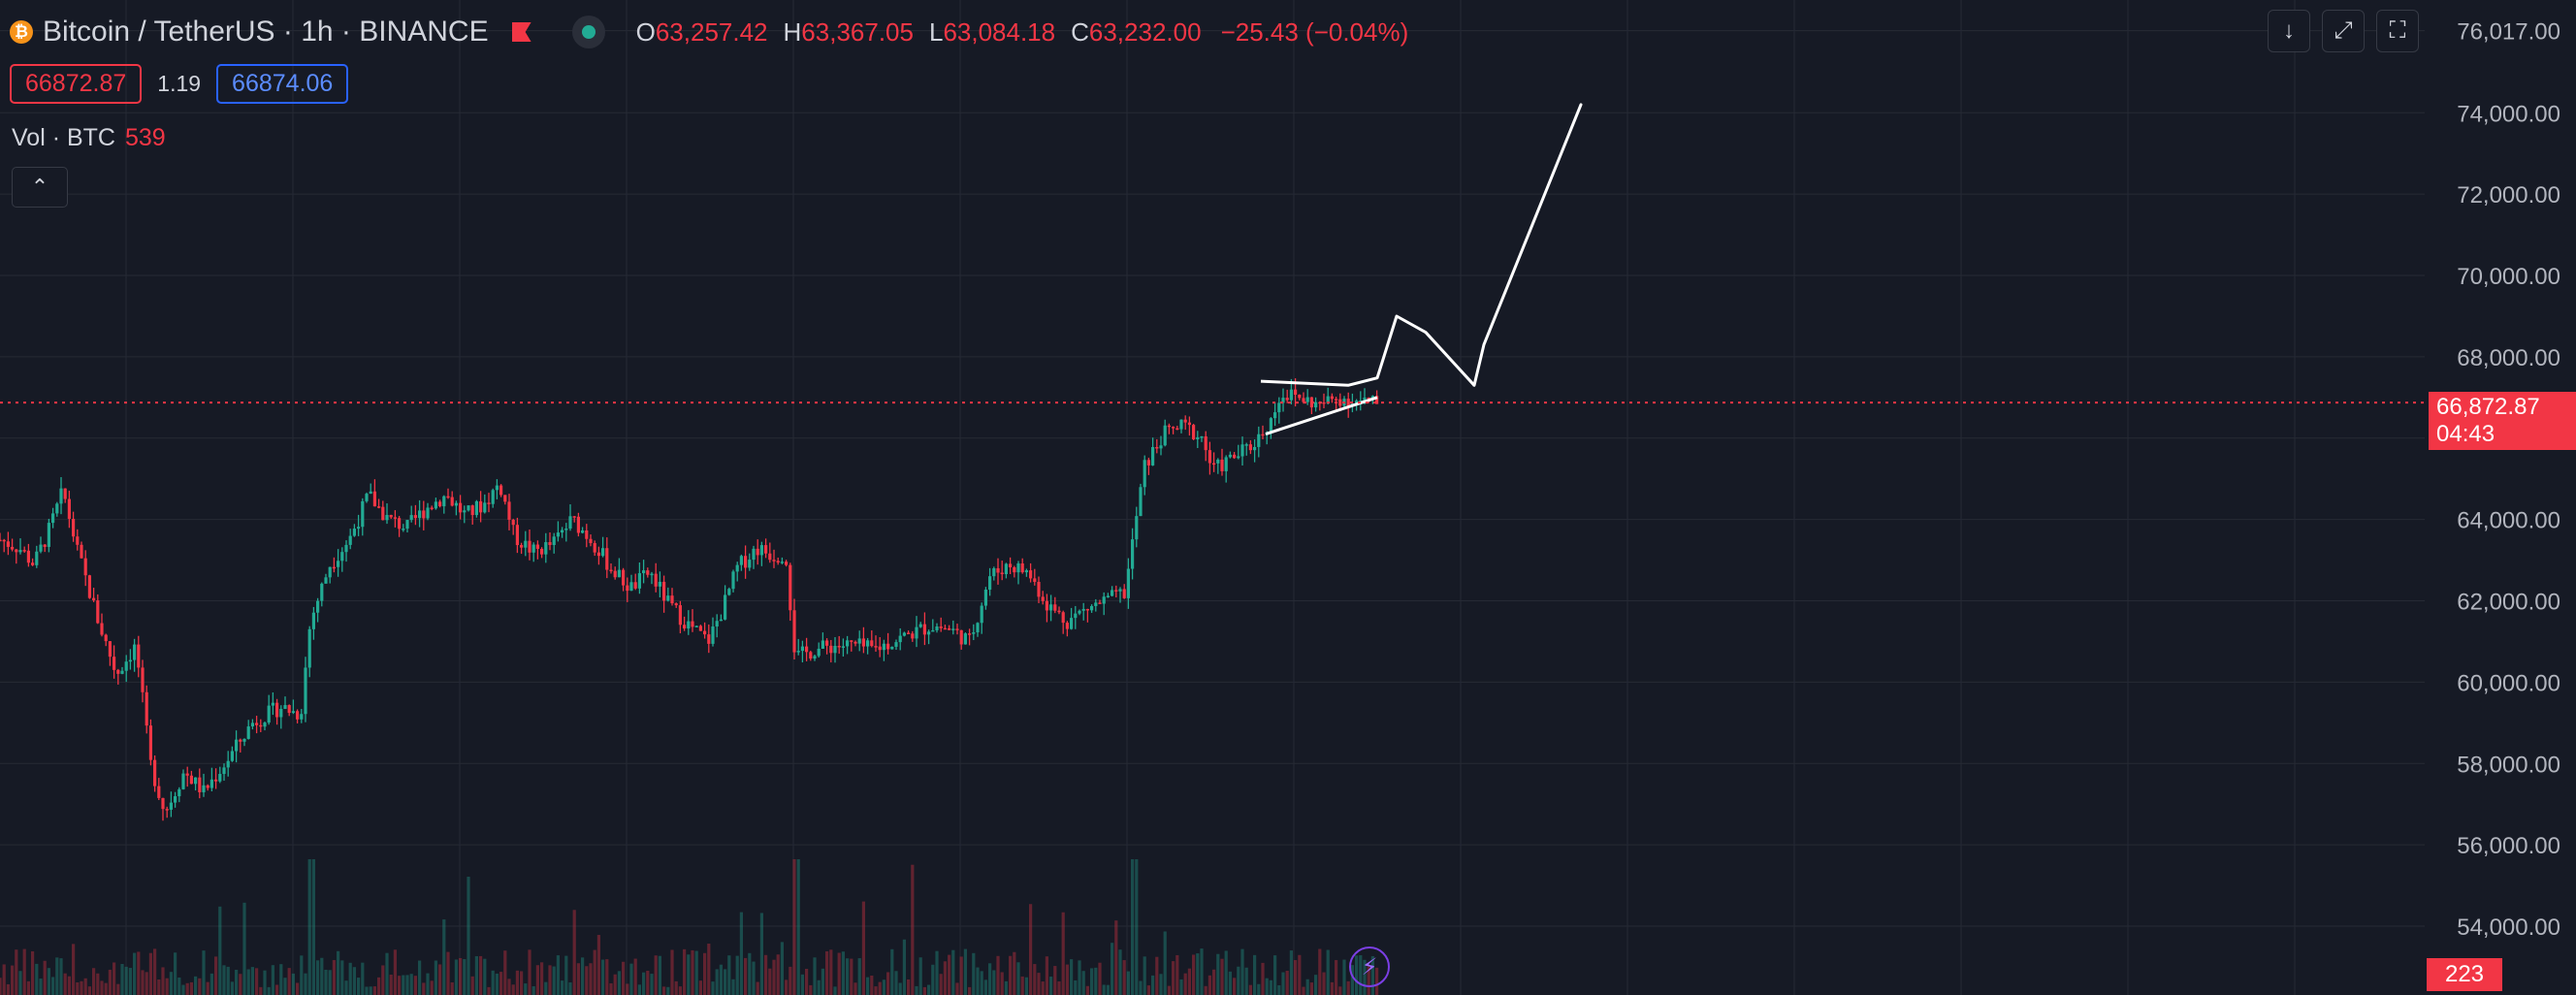  Describe the element at coordinates (2289, 31) in the screenshot. I see `down-arrow-button: ↓` at that location.